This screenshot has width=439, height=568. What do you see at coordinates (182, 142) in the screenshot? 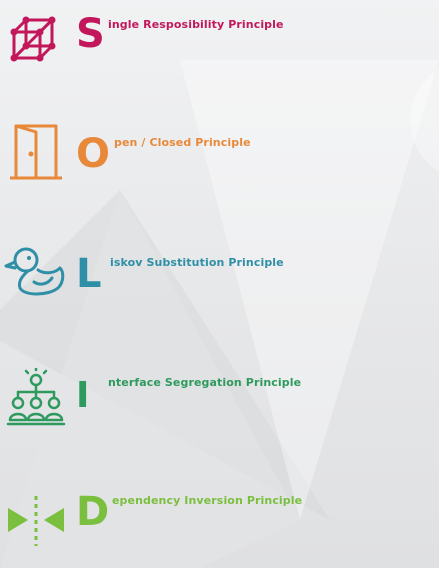
I see `principle-label: pen / Closed Principle` at bounding box center [182, 142].